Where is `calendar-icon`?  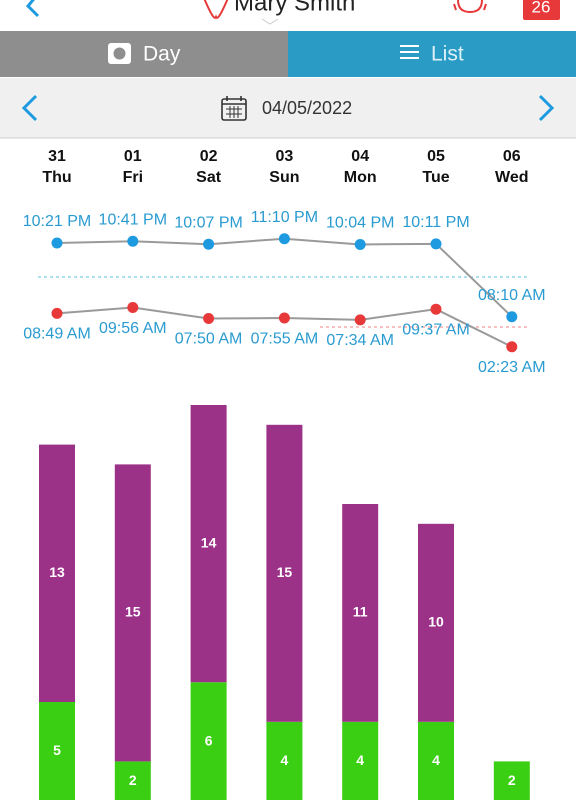
calendar-icon is located at coordinates (234, 108).